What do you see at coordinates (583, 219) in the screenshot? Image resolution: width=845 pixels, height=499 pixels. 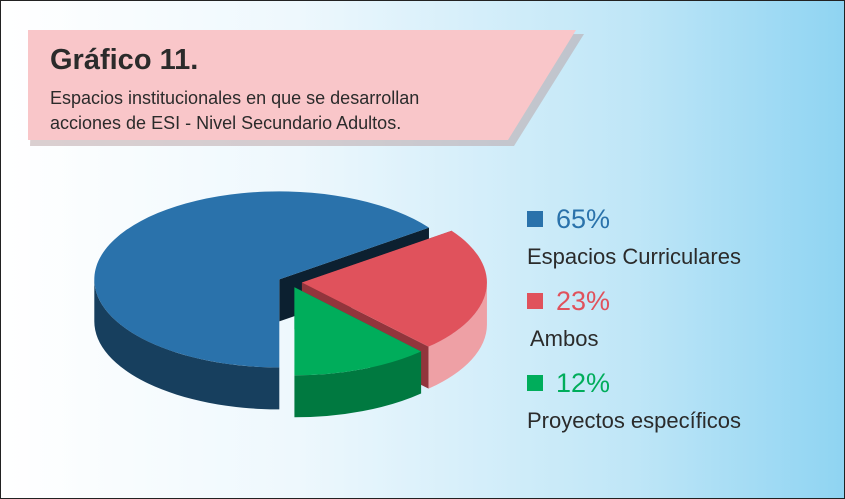 I see `legend-value: 65%` at bounding box center [583, 219].